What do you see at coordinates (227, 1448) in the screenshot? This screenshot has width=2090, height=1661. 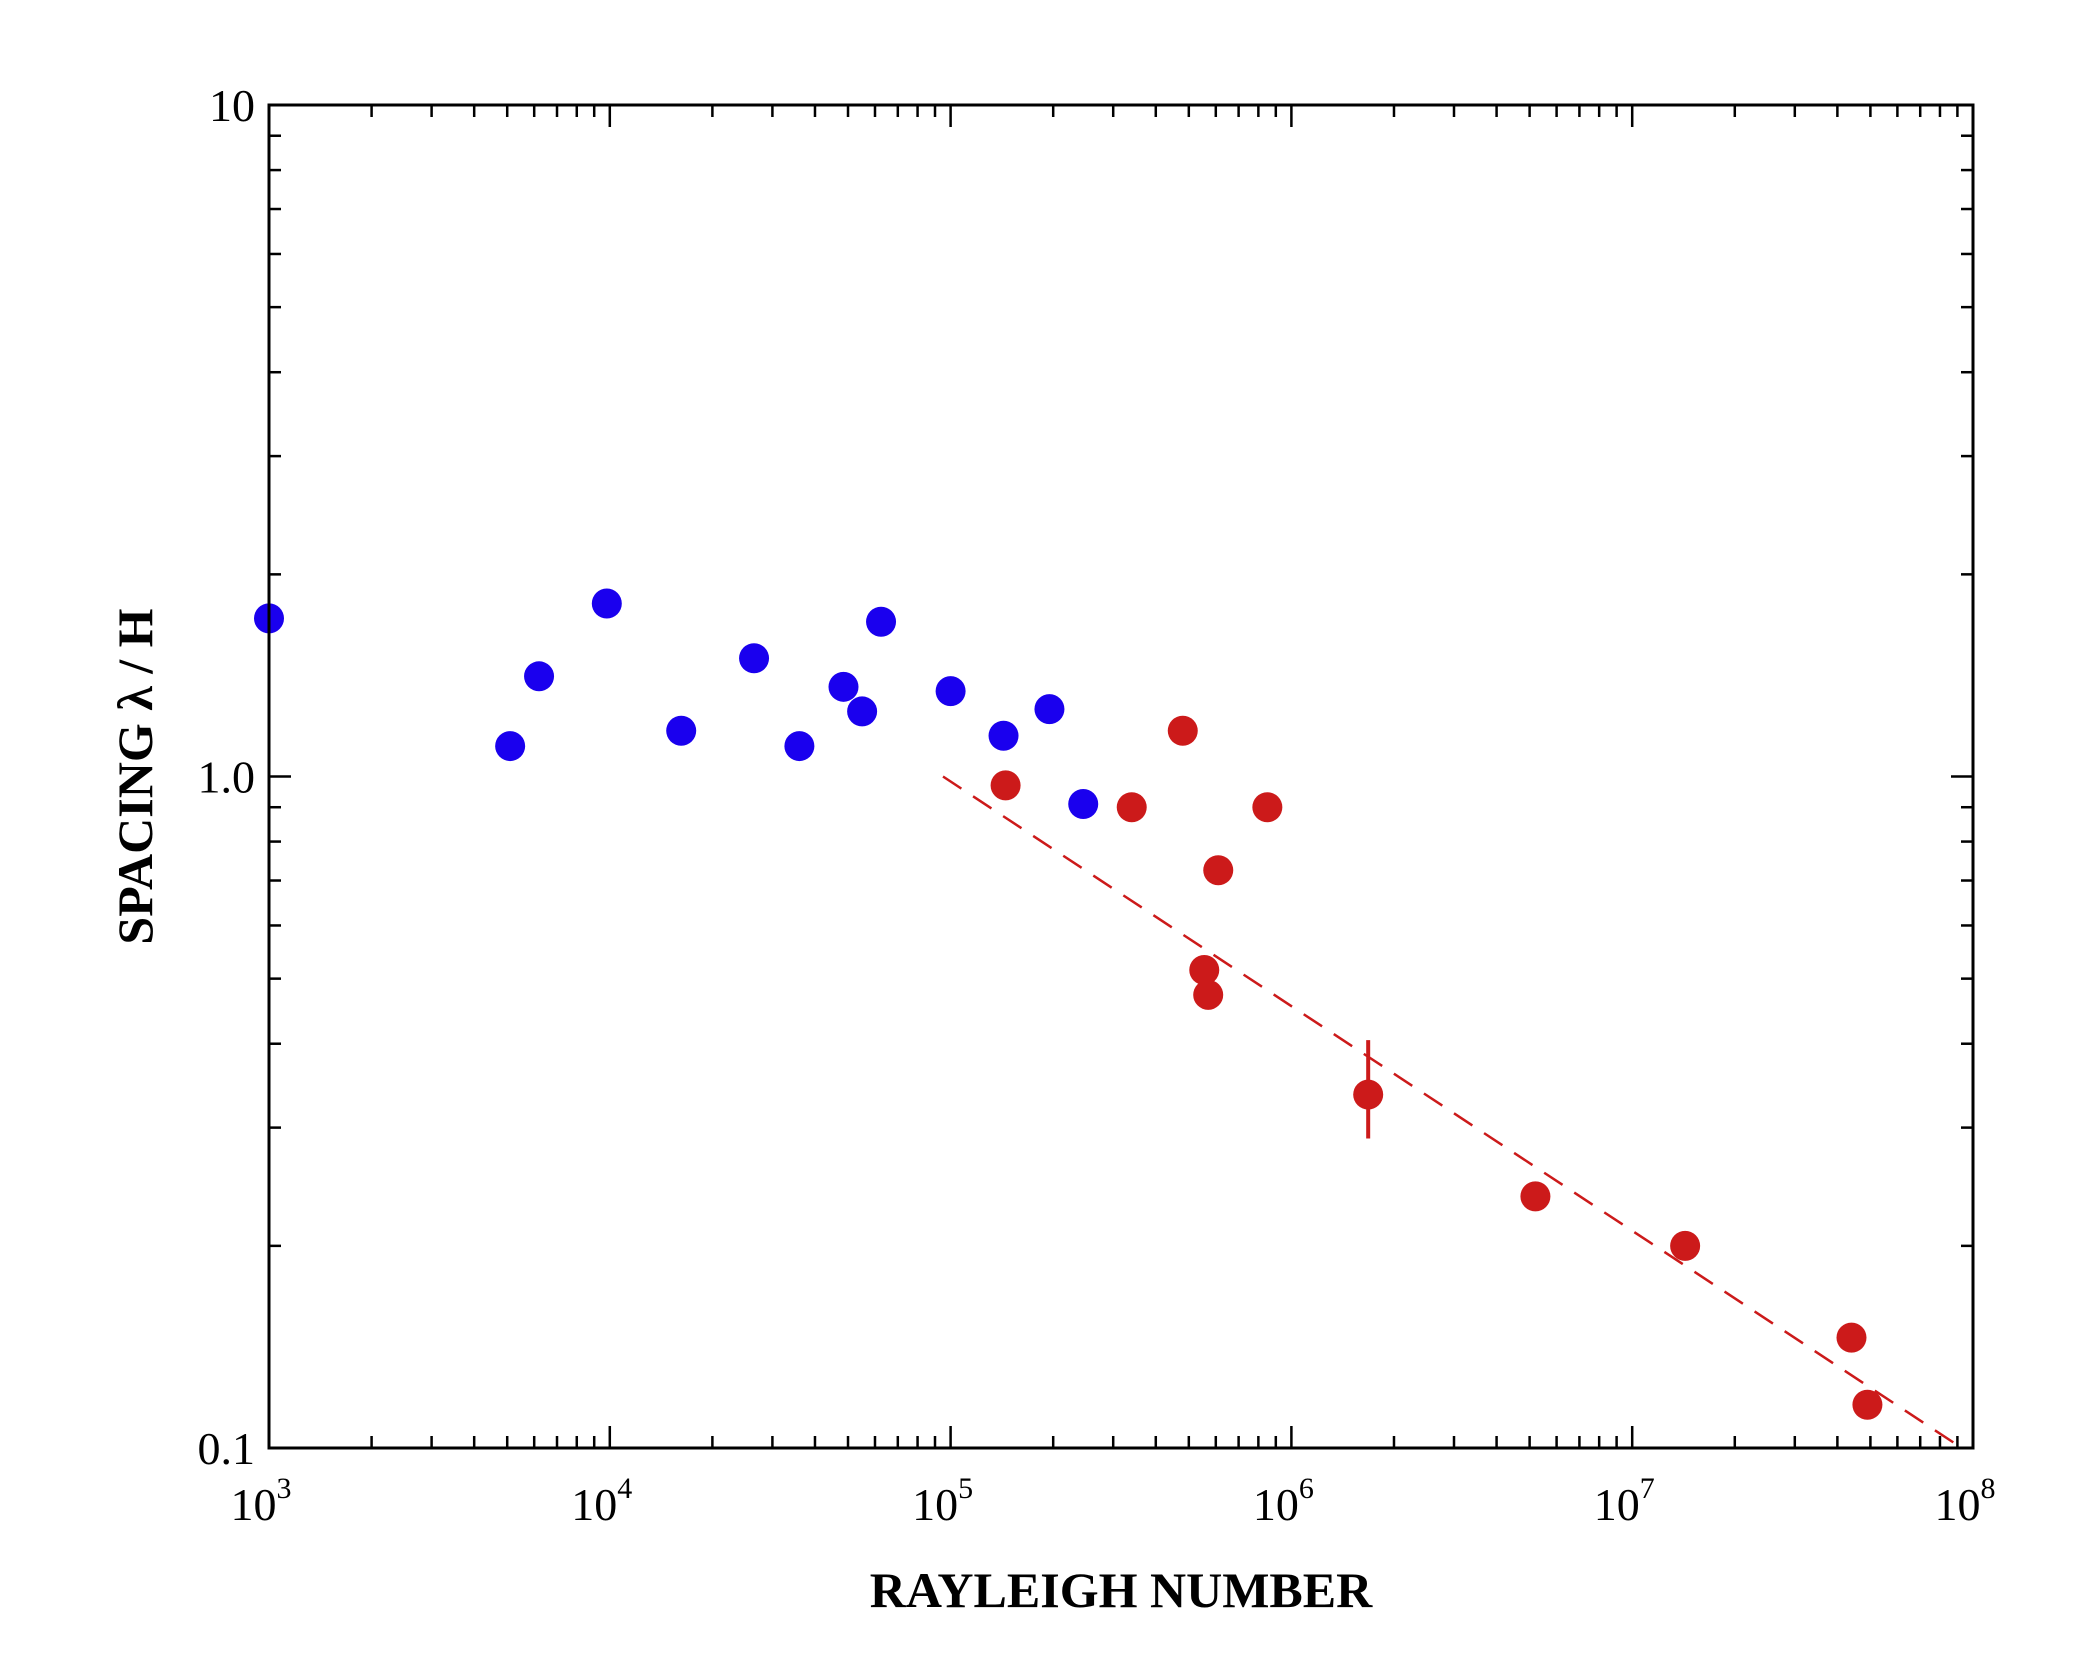 I see `y-tick-label: 0.1` at bounding box center [227, 1448].